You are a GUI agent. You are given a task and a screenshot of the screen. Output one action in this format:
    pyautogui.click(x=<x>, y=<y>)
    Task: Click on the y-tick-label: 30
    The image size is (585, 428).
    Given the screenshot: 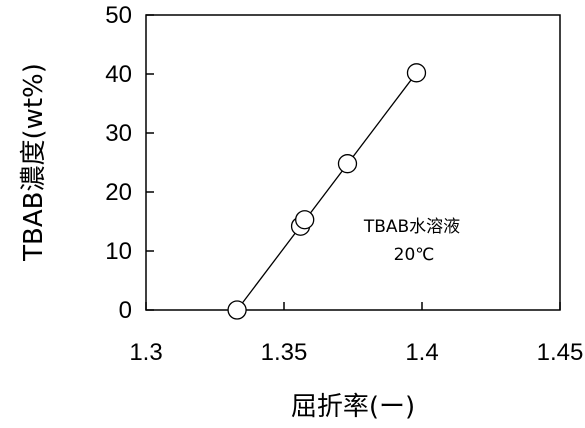 What is the action you would take?
    pyautogui.click(x=118, y=133)
    